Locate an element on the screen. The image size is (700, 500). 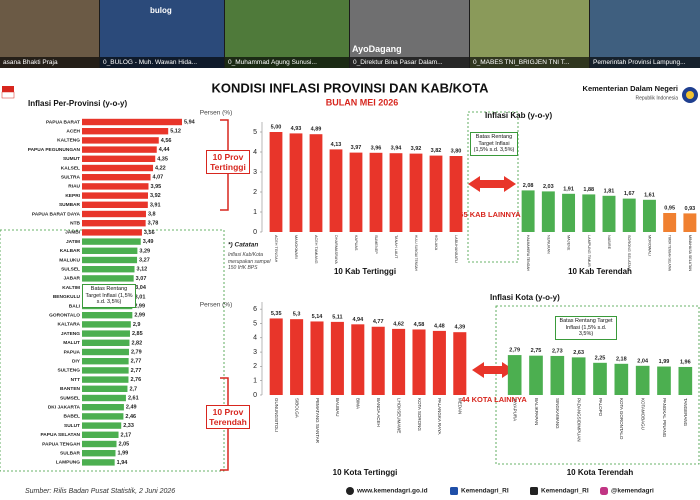
double-arrow is located at coordinates (492, 277).